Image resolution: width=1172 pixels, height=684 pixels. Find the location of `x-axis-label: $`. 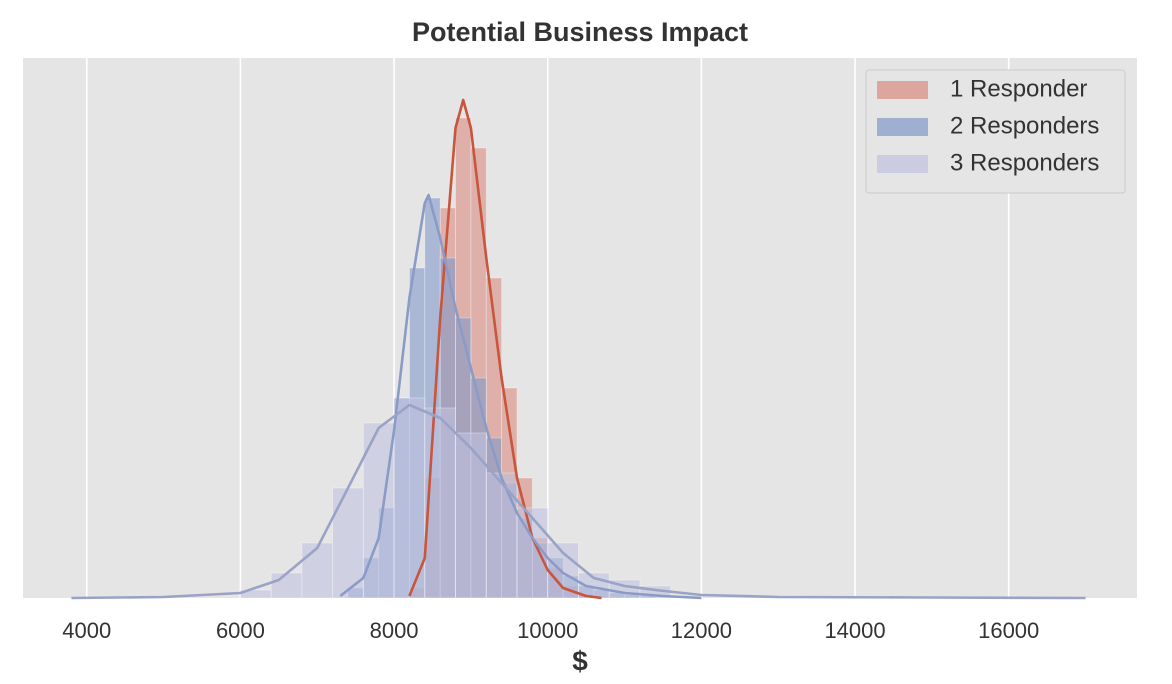

x-axis-label: $ is located at coordinates (580, 660).